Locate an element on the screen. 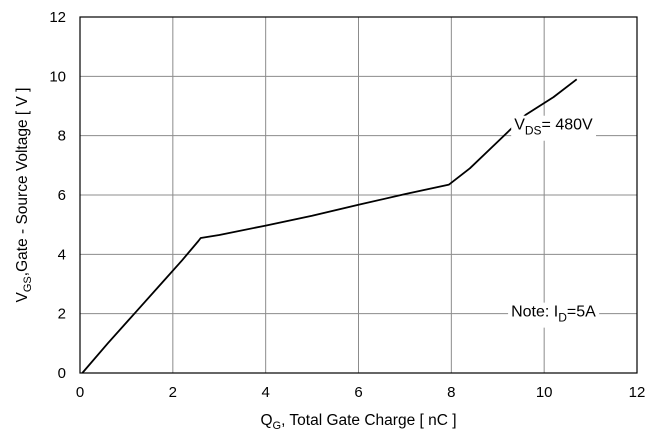 The width and height of the screenshot is (664, 436). annotation-layer: VDS= 480V Note: ID=5A is located at coordinates (554, 221).